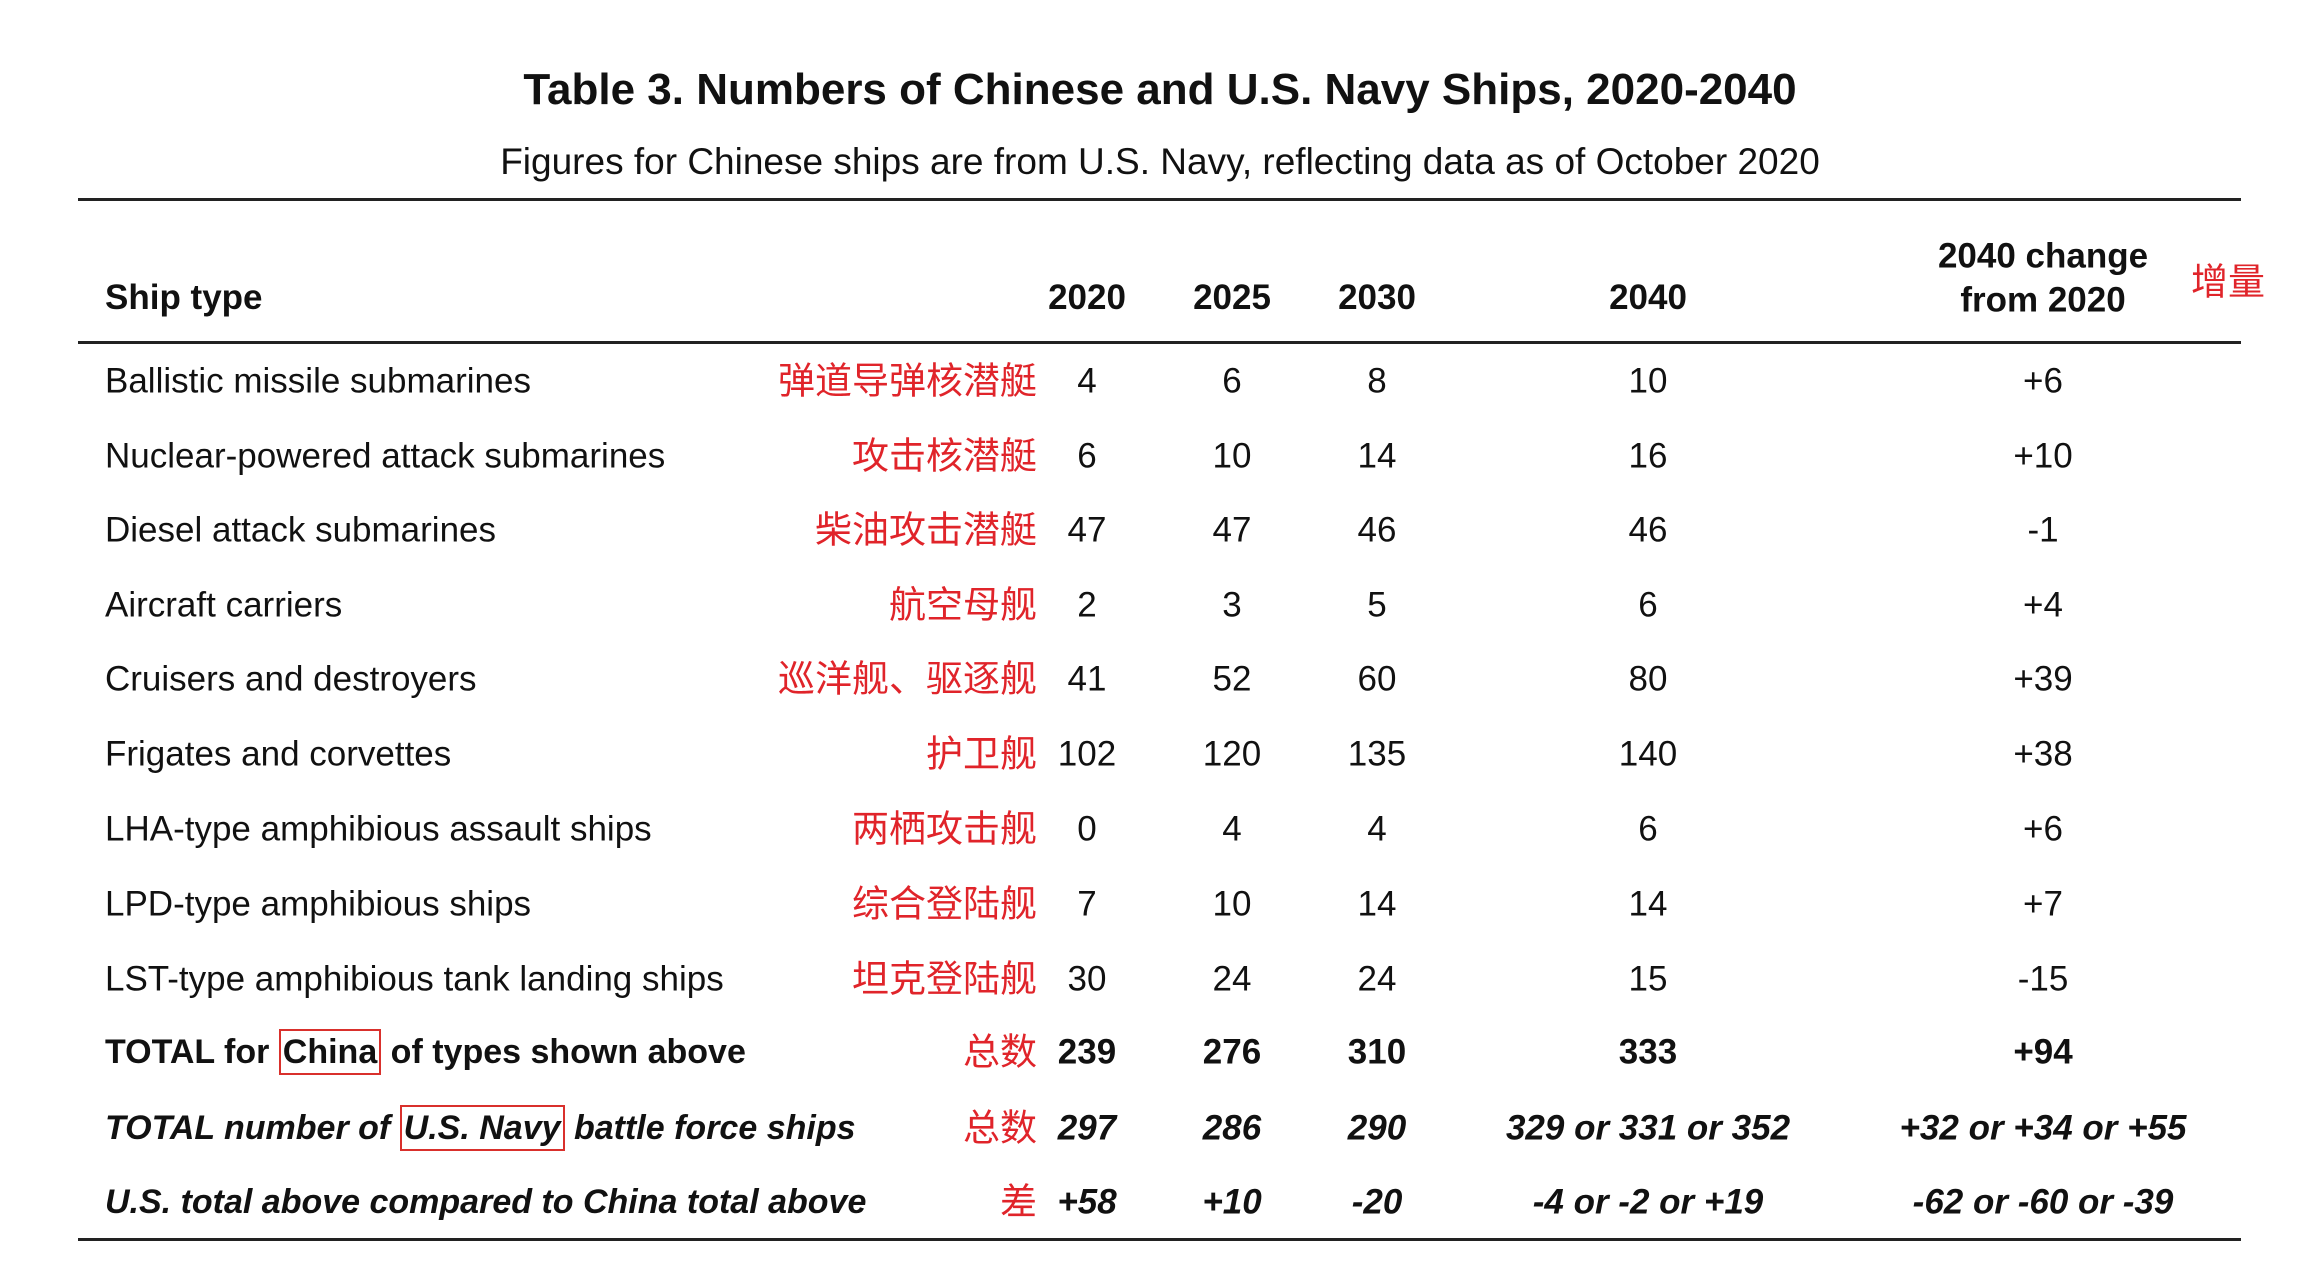 The height and width of the screenshot is (1280, 2321). Describe the element at coordinates (378, 829) in the screenshot. I see `ship-type: LHA-type amphibious assault ships` at that location.